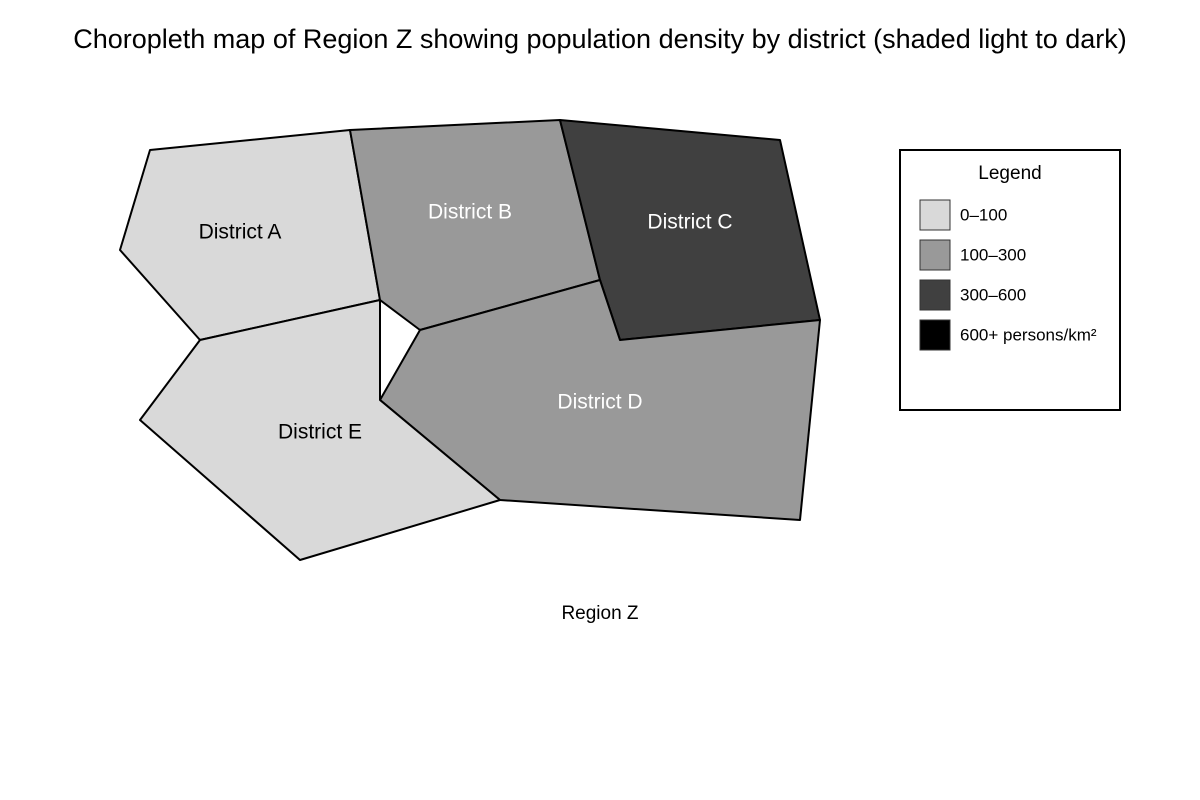 Image resolution: width=1200 pixels, height=800 pixels. What do you see at coordinates (1008, 275) in the screenshot?
I see `legend-items: 0–100 100–300 300–600 600+ persons/km²` at bounding box center [1008, 275].